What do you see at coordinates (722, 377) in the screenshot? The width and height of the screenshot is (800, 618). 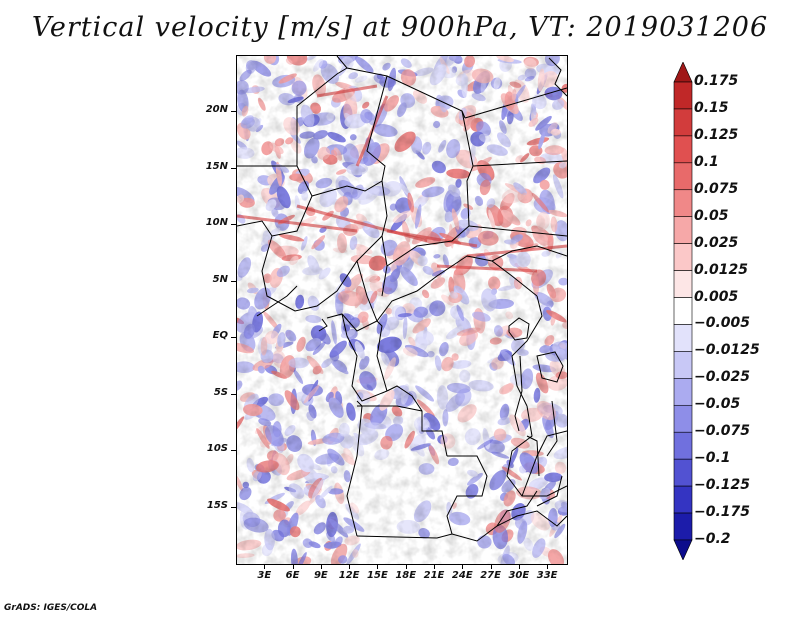 I see `colorbar-level-label: −0.025` at bounding box center [722, 377].